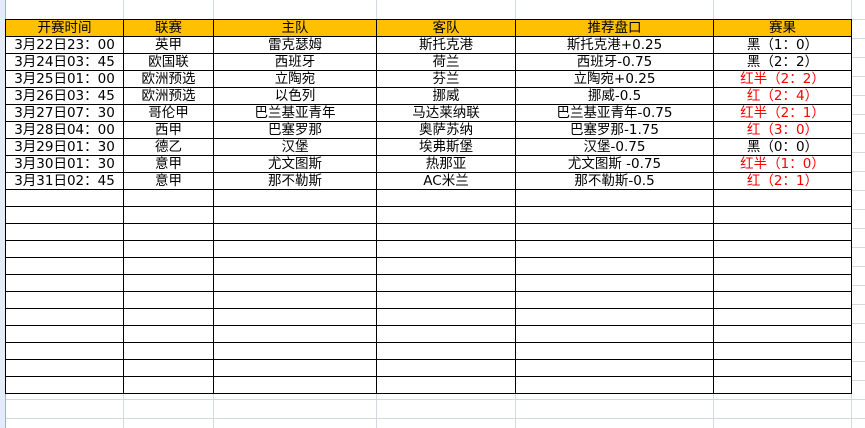 The width and height of the screenshot is (865, 428). Describe the element at coordinates (64, 62) in the screenshot. I see `cell-time: 3月24日03：45` at that location.